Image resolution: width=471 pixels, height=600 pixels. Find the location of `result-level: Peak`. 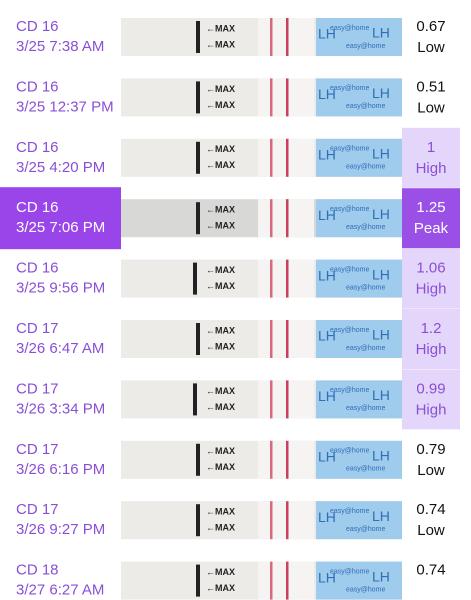

result-level: Peak is located at coordinates (431, 228).